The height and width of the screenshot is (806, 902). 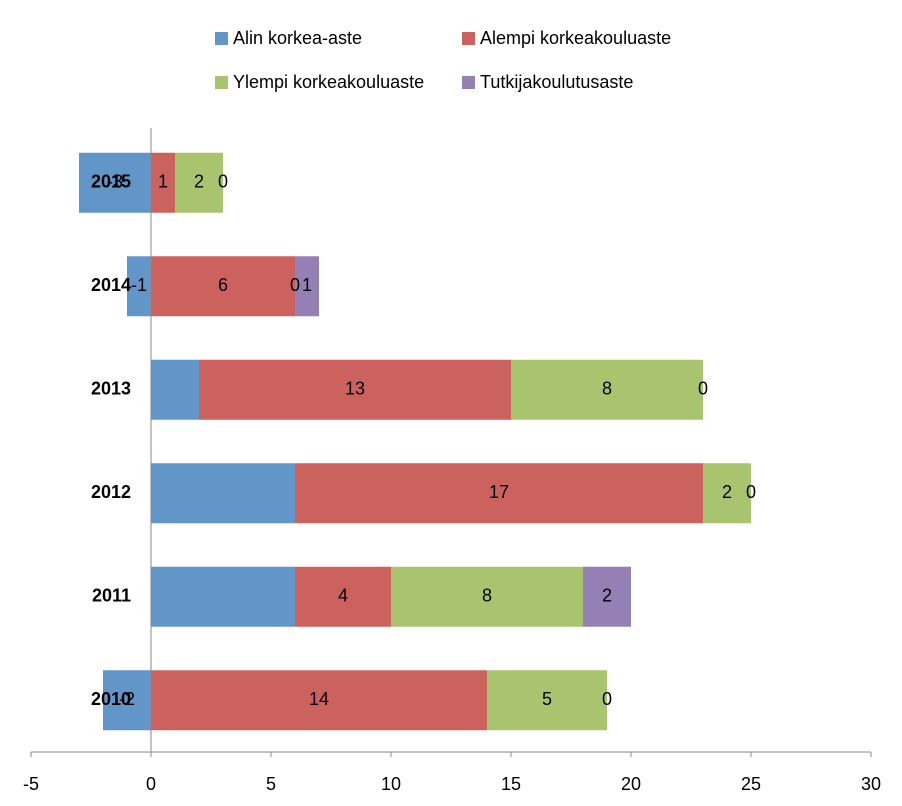 I want to click on value-label: 17, so click(x=499, y=492).